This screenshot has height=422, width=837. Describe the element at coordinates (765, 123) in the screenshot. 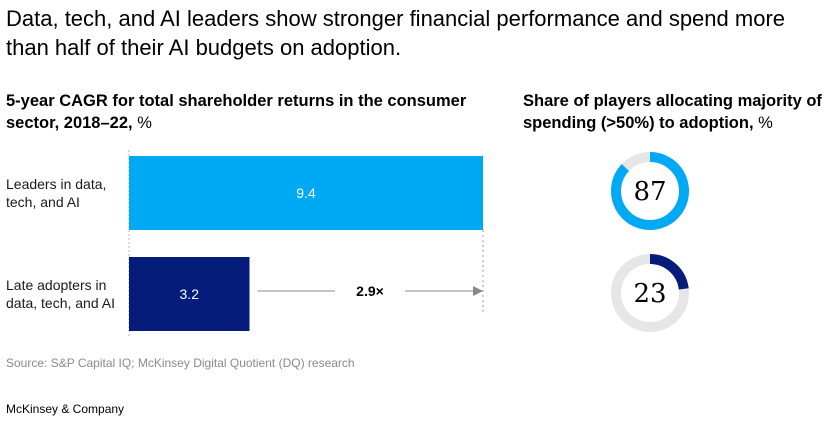

I see `donut-chart-unit: %` at that location.